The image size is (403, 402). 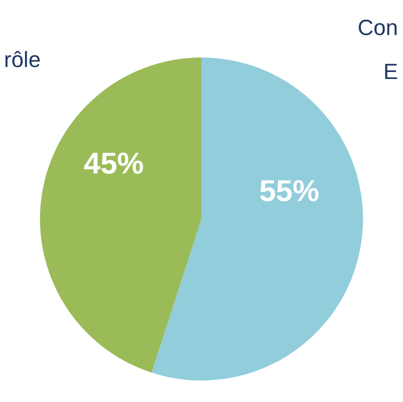 What do you see at coordinates (289, 191) in the screenshot?
I see `data-label: 55%` at bounding box center [289, 191].